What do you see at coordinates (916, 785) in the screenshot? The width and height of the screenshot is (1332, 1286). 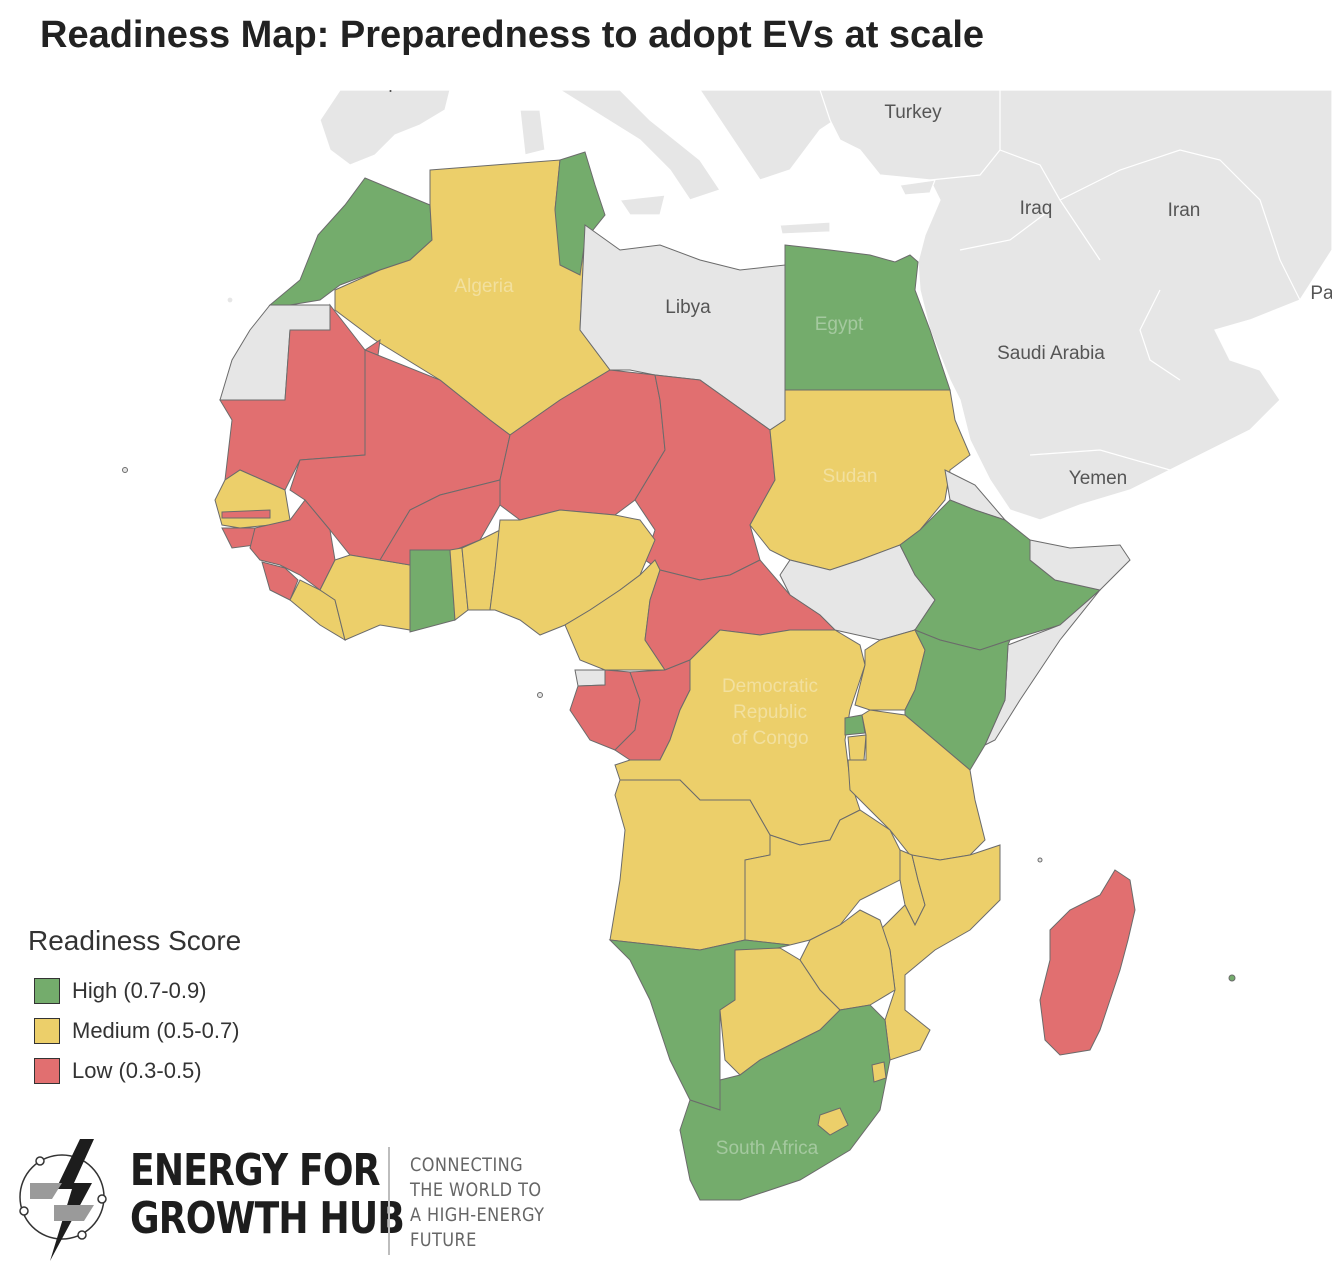 I see `country-tanzania` at bounding box center [916, 785].